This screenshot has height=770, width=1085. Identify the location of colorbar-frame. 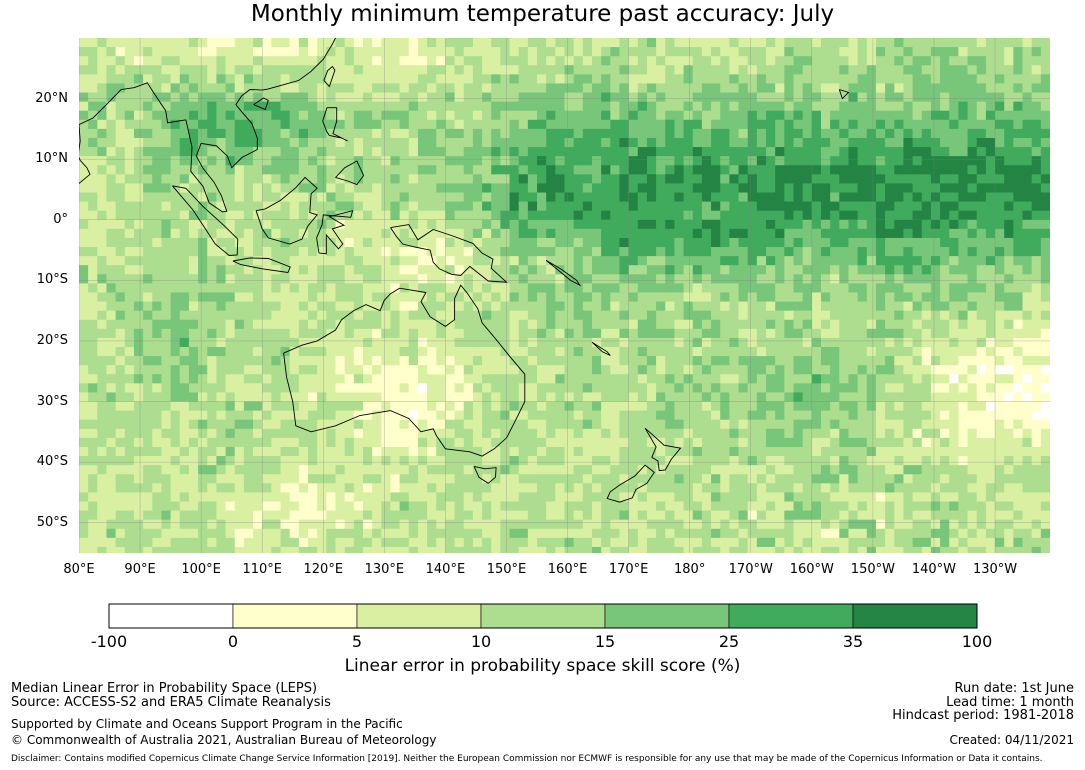
(543, 616).